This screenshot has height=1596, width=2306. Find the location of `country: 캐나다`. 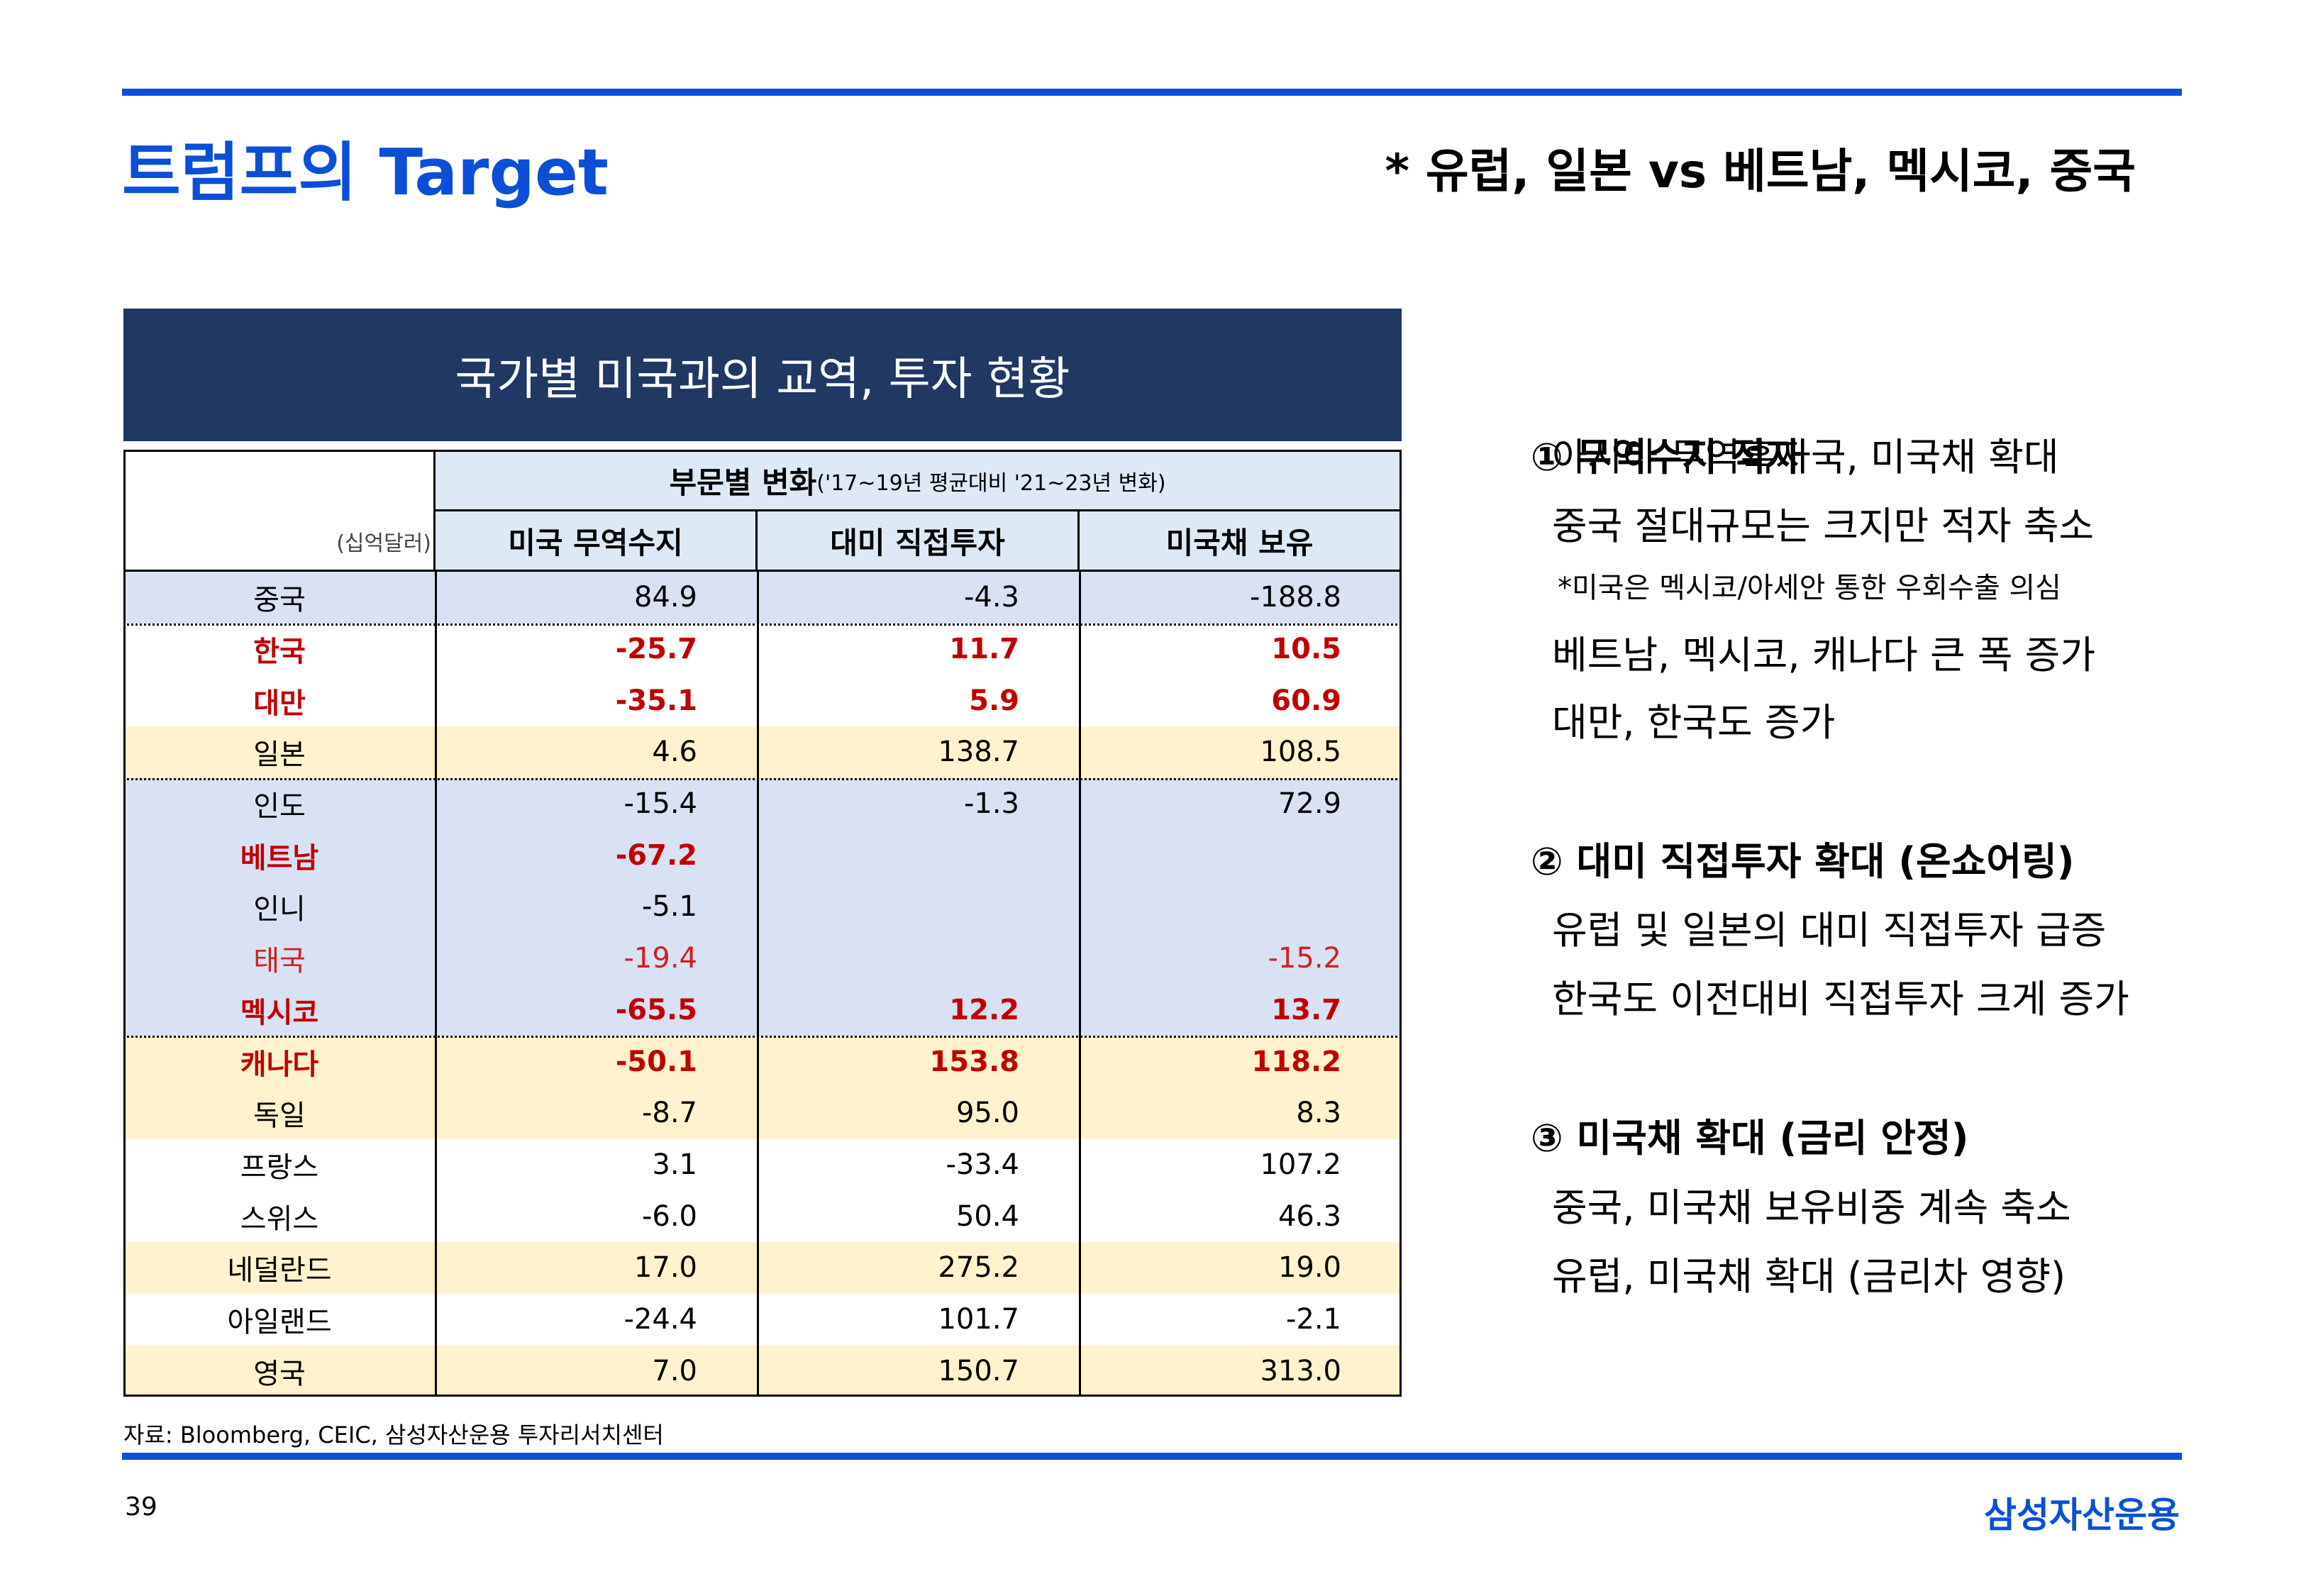

country: 캐나다 is located at coordinates (279, 1064).